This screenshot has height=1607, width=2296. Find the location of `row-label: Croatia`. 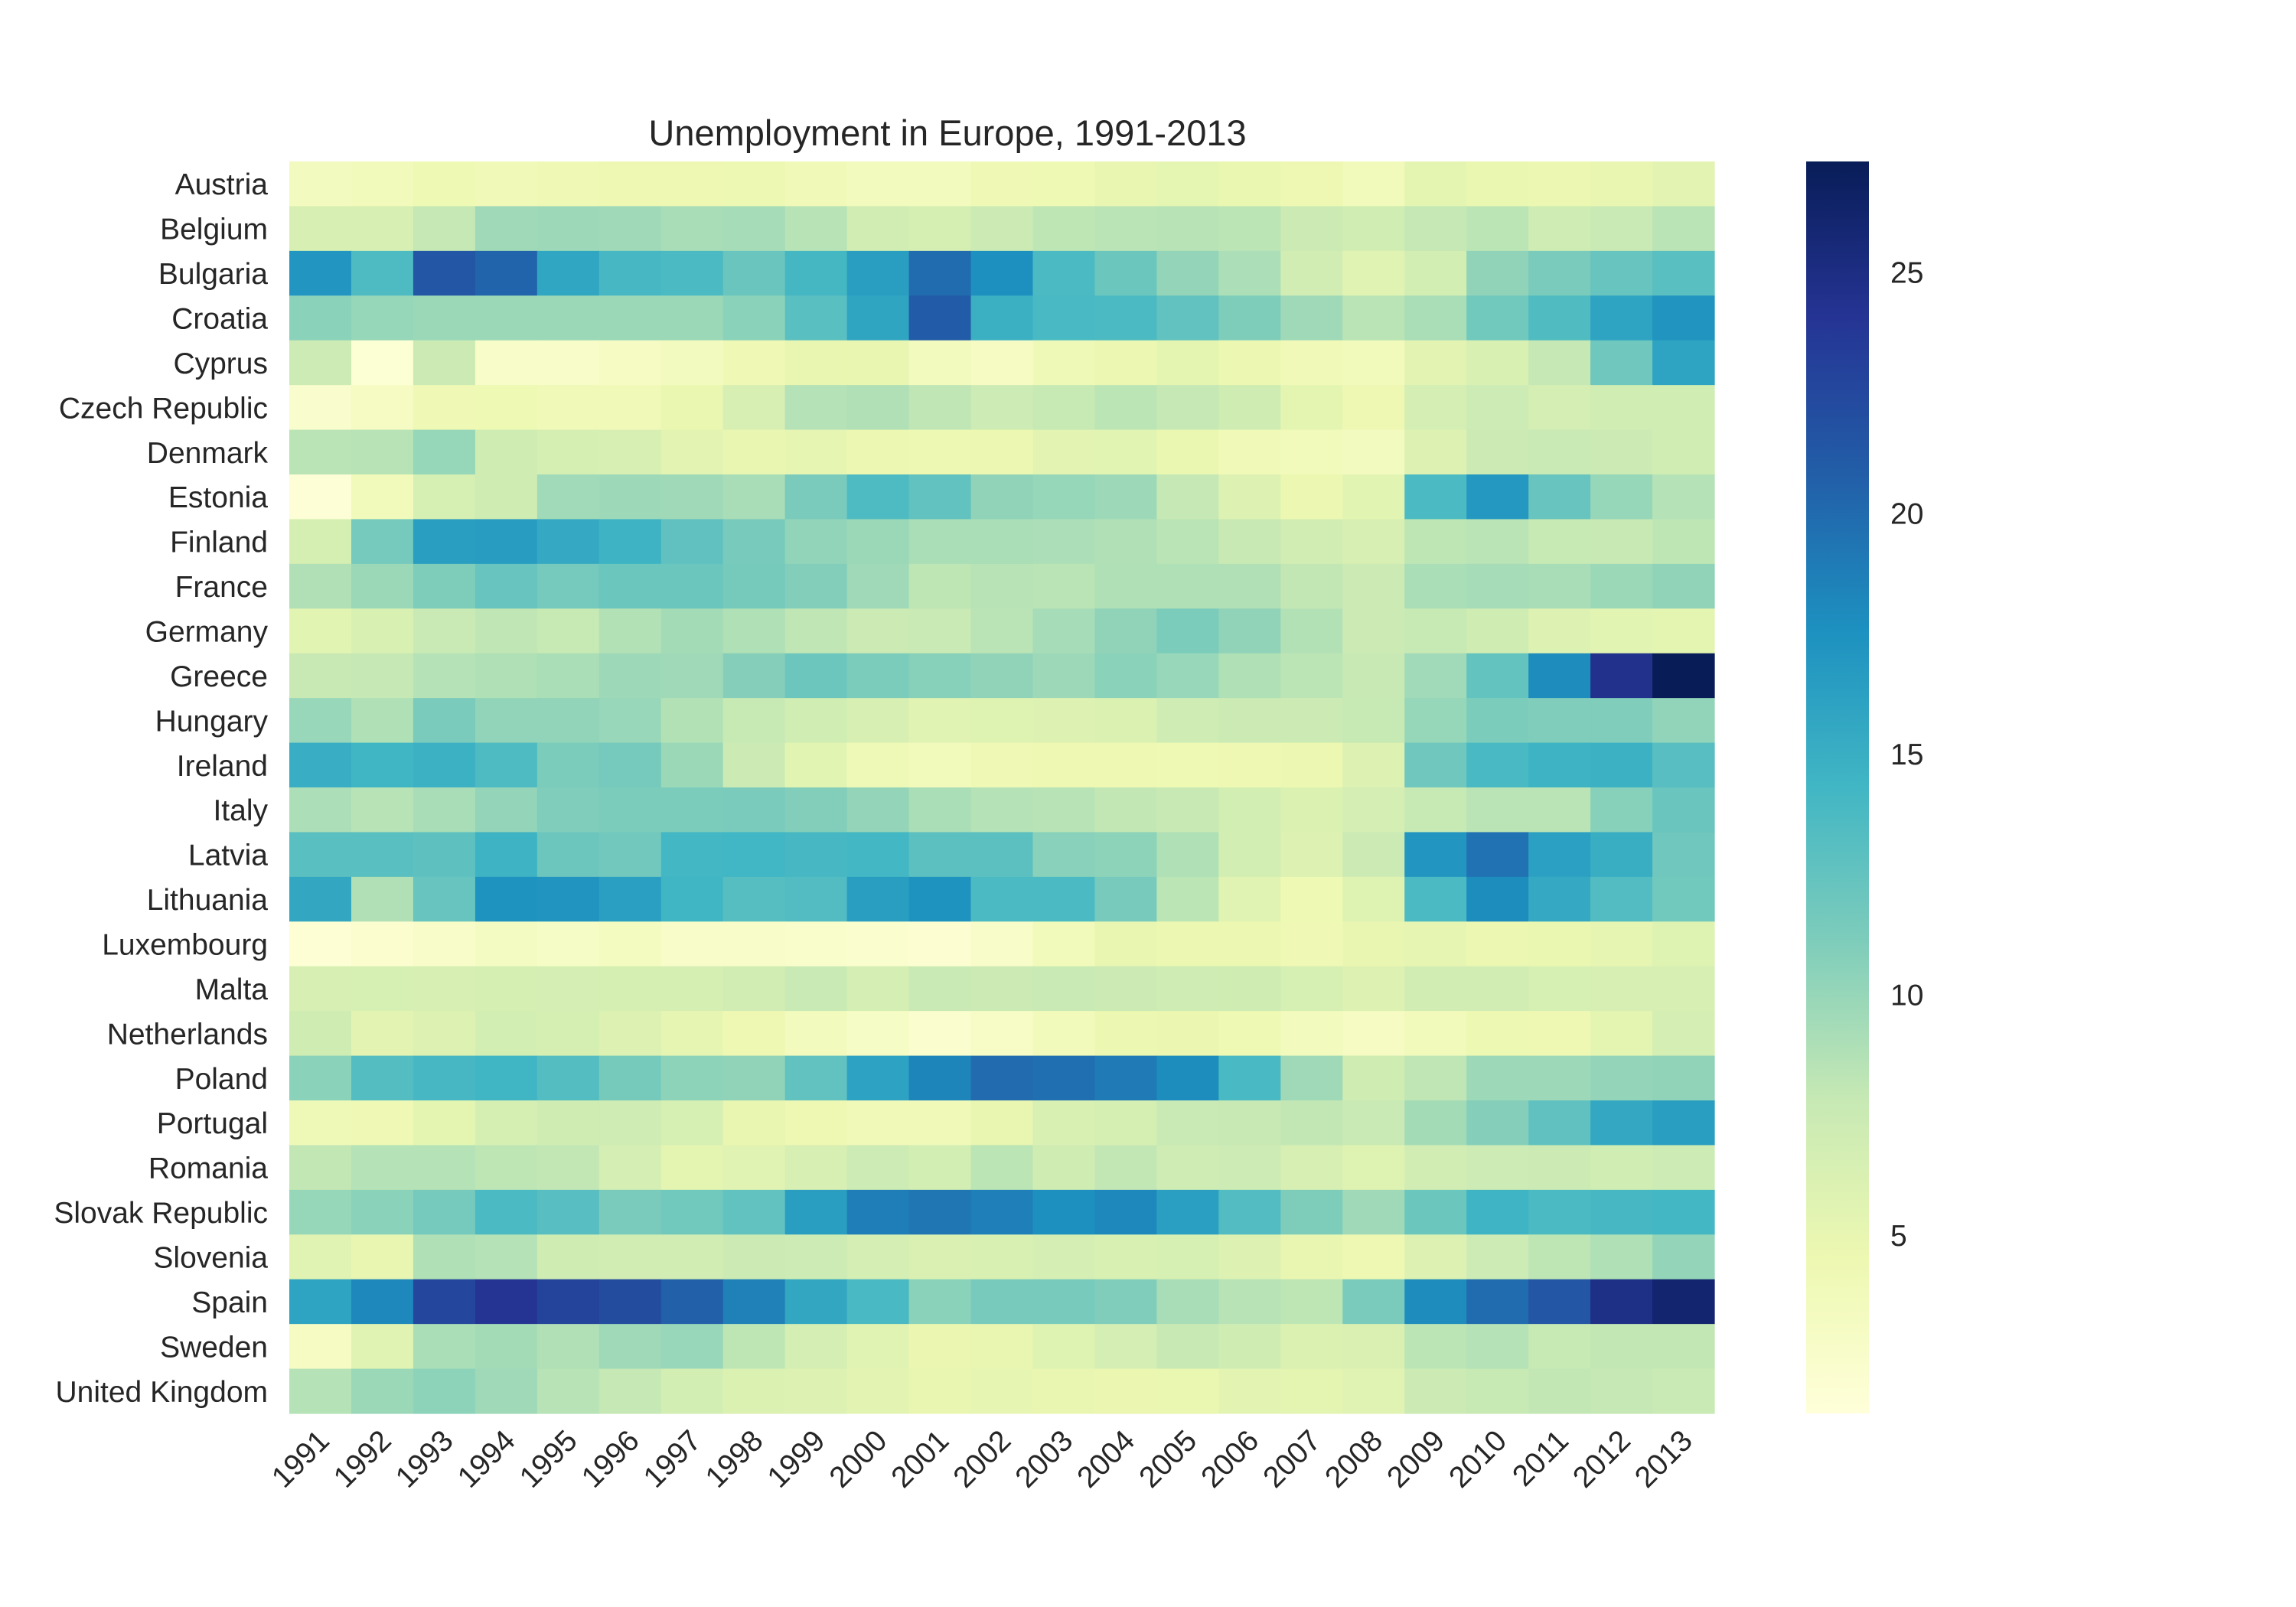

row-label: Croatia is located at coordinates (219, 319).